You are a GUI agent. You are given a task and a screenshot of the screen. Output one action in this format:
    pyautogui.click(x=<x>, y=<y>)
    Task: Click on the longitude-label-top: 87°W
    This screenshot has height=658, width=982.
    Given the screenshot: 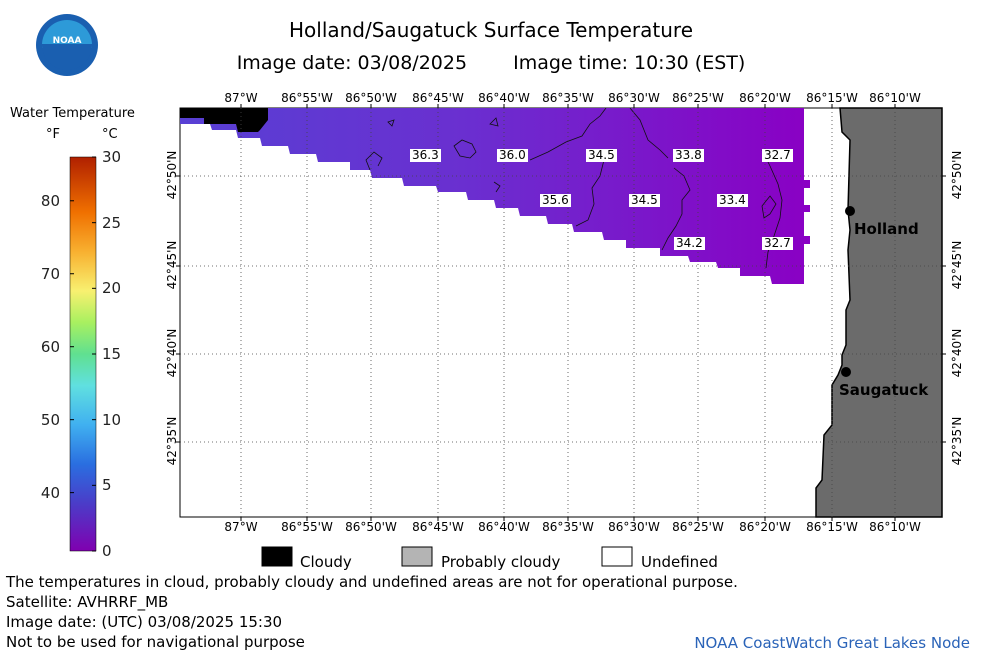 What is the action you would take?
    pyautogui.click(x=241, y=98)
    